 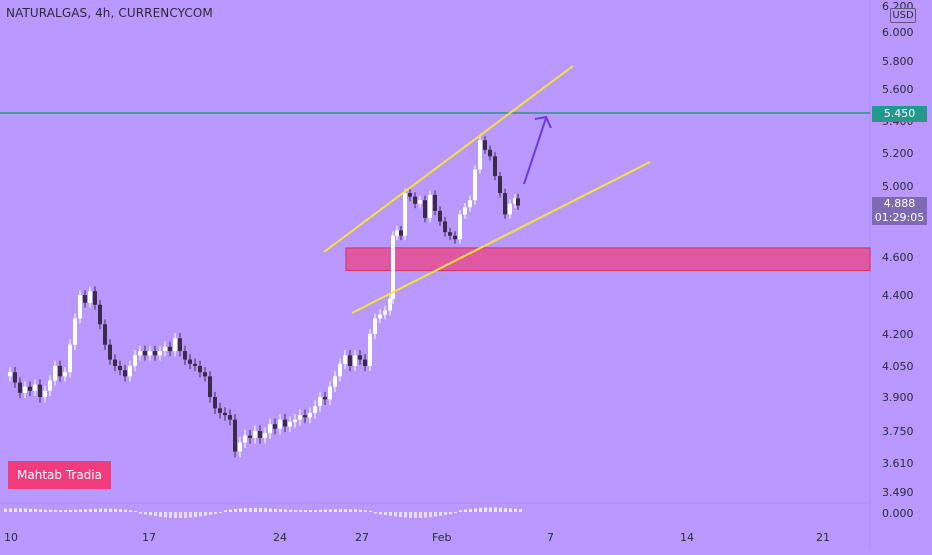 What do you see at coordinates (899, 204) in the screenshot?
I see `current-price-tag: 4.888` at bounding box center [899, 204].